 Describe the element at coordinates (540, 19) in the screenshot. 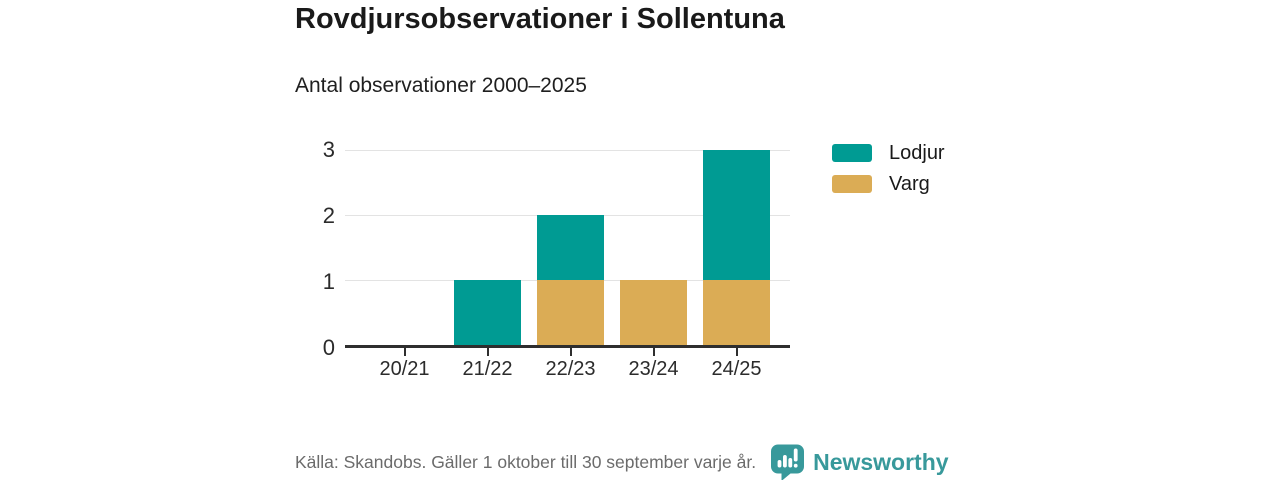

I see `chart-title: Rovdjursobservationer i Sollentuna` at that location.